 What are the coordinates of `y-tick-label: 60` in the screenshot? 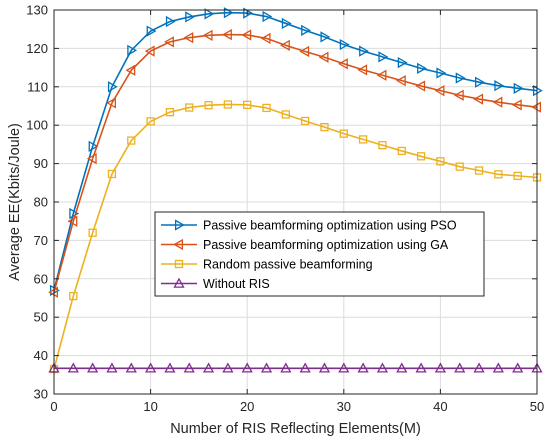 It's located at (41, 278).